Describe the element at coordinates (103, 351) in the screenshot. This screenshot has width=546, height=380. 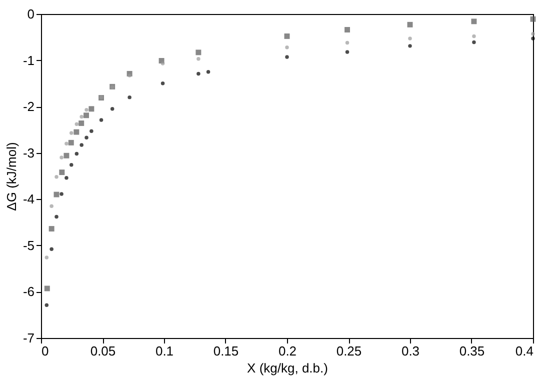
I see `x-tick-label: 0.05` at that location.